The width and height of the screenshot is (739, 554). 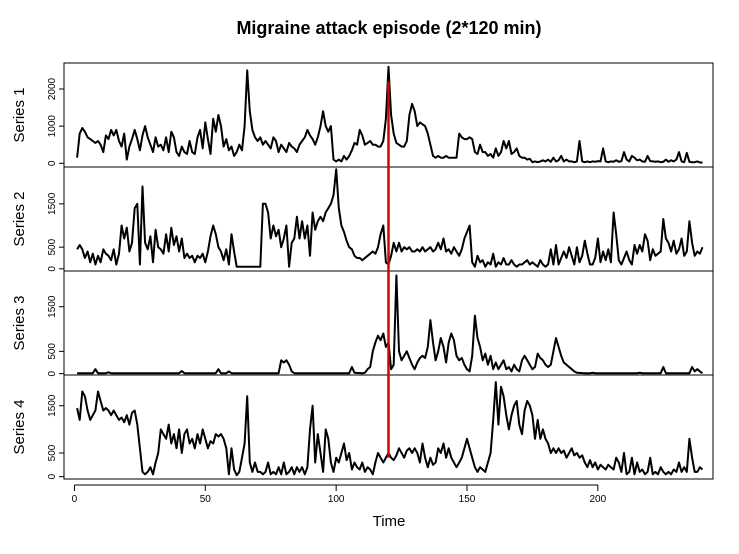 What do you see at coordinates (19, 426) in the screenshot?
I see `series-label: Series 4` at bounding box center [19, 426].